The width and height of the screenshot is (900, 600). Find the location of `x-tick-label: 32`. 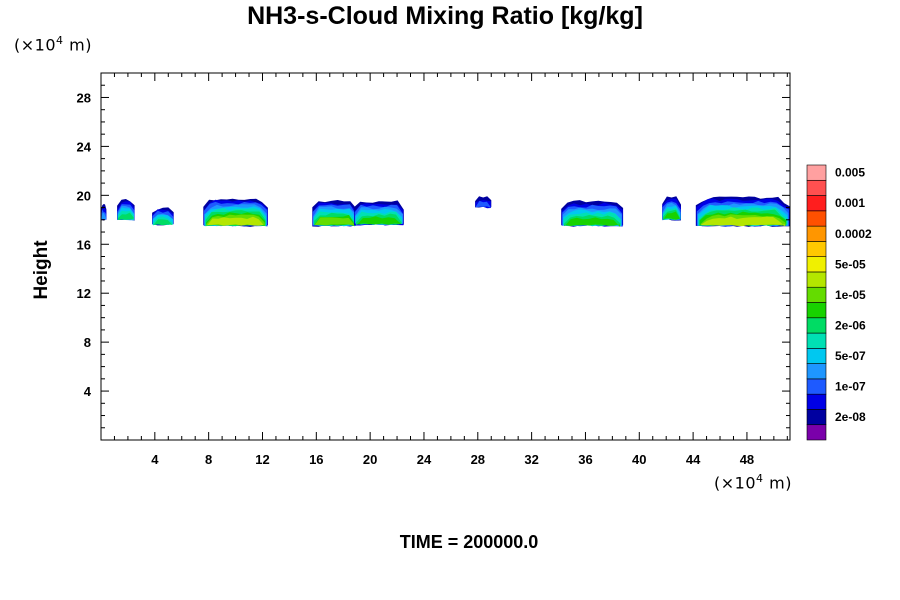

x-tick-label: 32 is located at coordinates (531, 459).